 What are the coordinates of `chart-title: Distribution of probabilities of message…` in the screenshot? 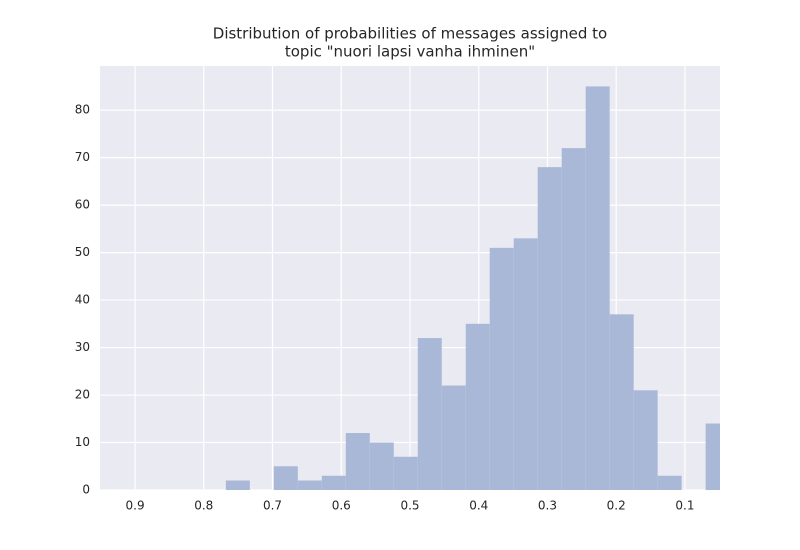 It's located at (410, 34).